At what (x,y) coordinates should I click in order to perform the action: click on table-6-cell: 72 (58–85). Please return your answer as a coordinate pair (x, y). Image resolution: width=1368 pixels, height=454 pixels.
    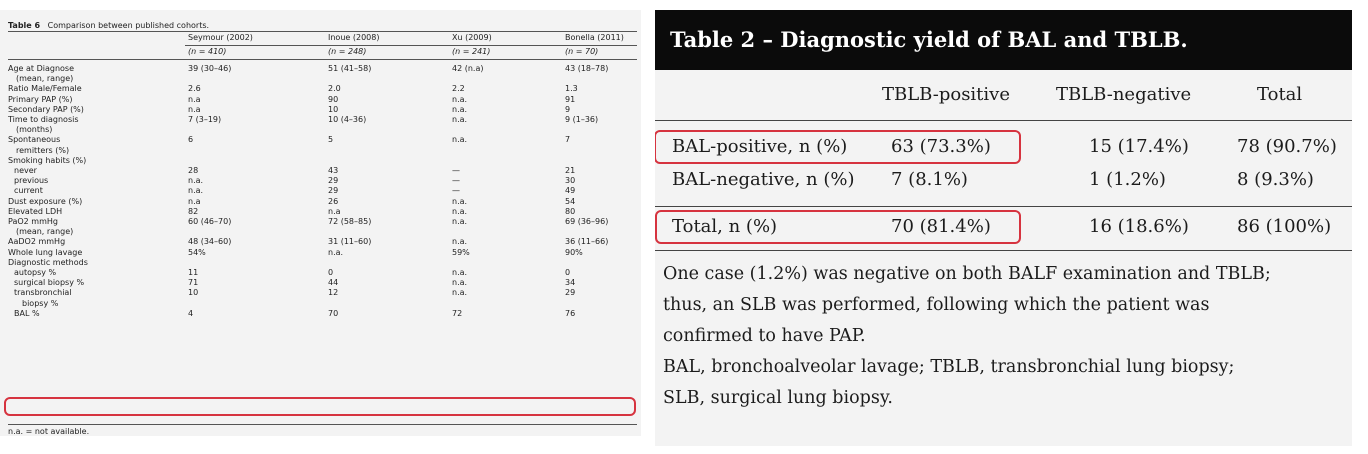
    Looking at the image, I should click on (350, 221).